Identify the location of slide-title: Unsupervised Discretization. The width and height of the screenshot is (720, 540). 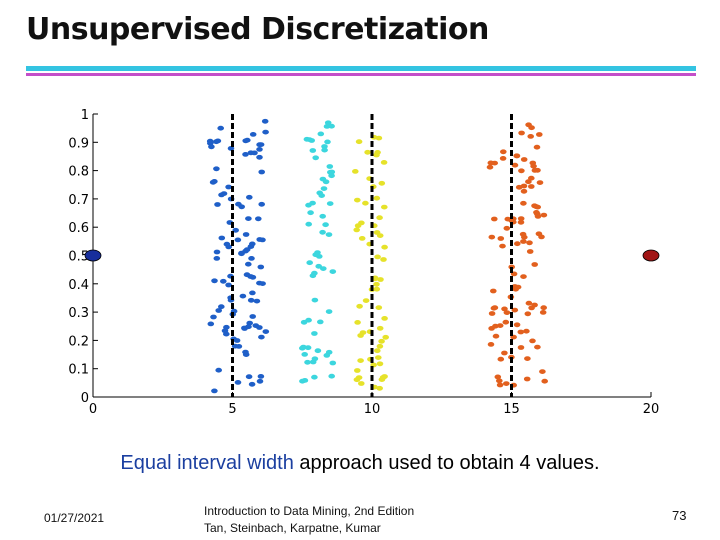
(257, 29).